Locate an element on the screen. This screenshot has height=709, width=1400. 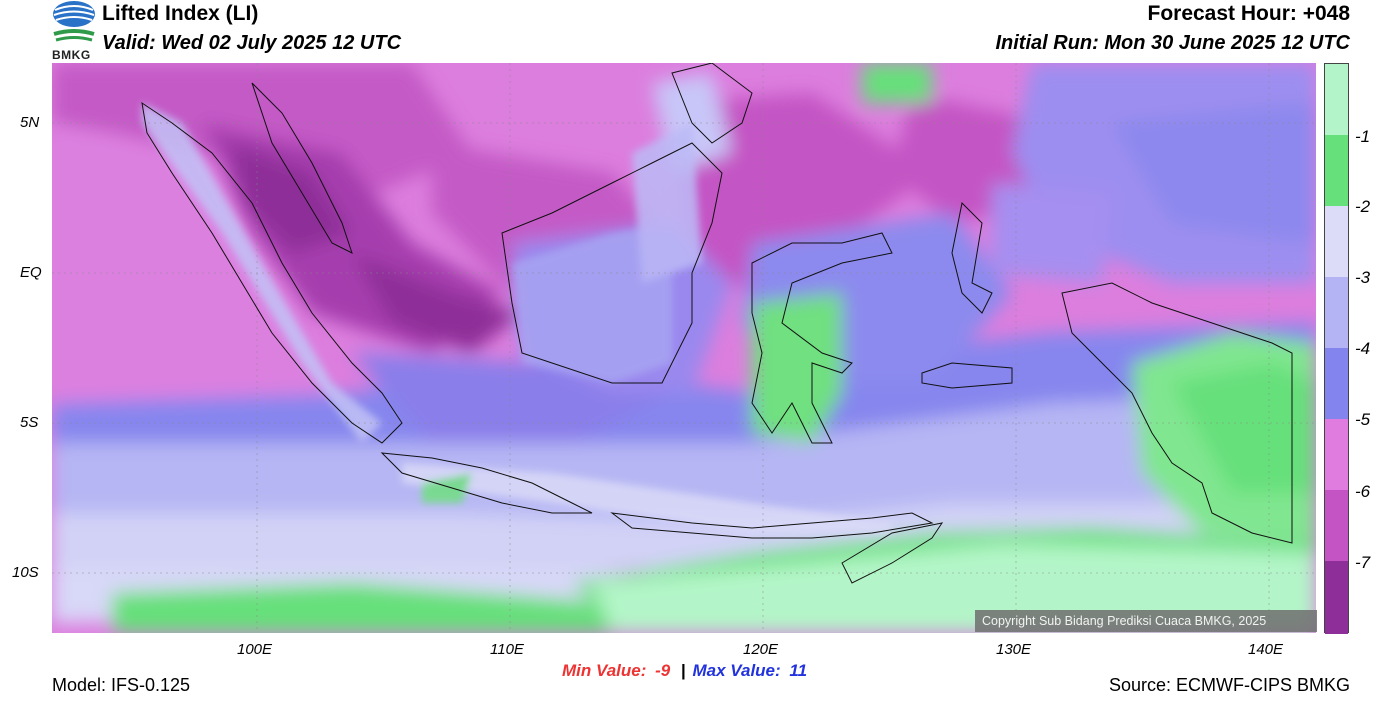
colorbar-label: -7 is located at coordinates (1363, 562).